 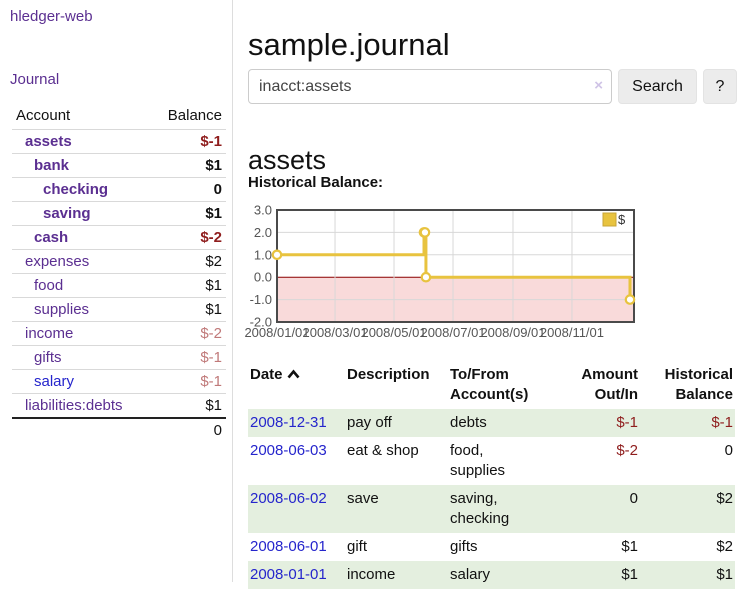 What do you see at coordinates (590, 509) in the screenshot?
I see `transaction-amount: 0` at bounding box center [590, 509].